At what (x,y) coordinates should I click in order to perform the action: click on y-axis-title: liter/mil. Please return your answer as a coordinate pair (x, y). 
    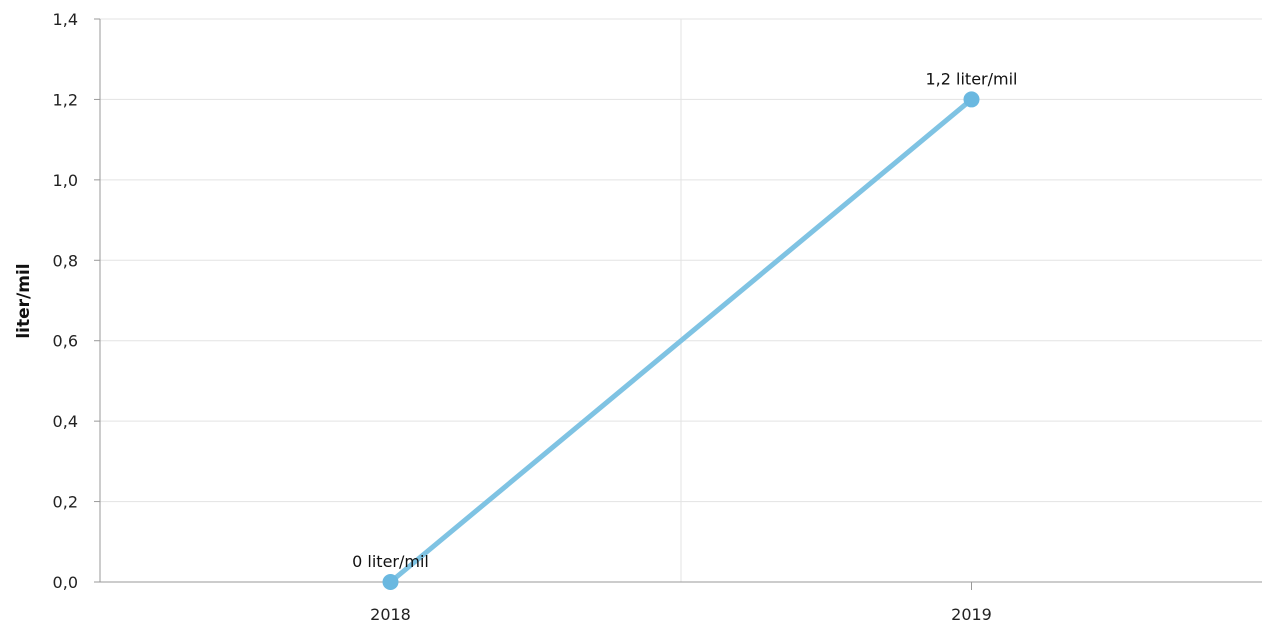
    Looking at the image, I should click on (24, 300).